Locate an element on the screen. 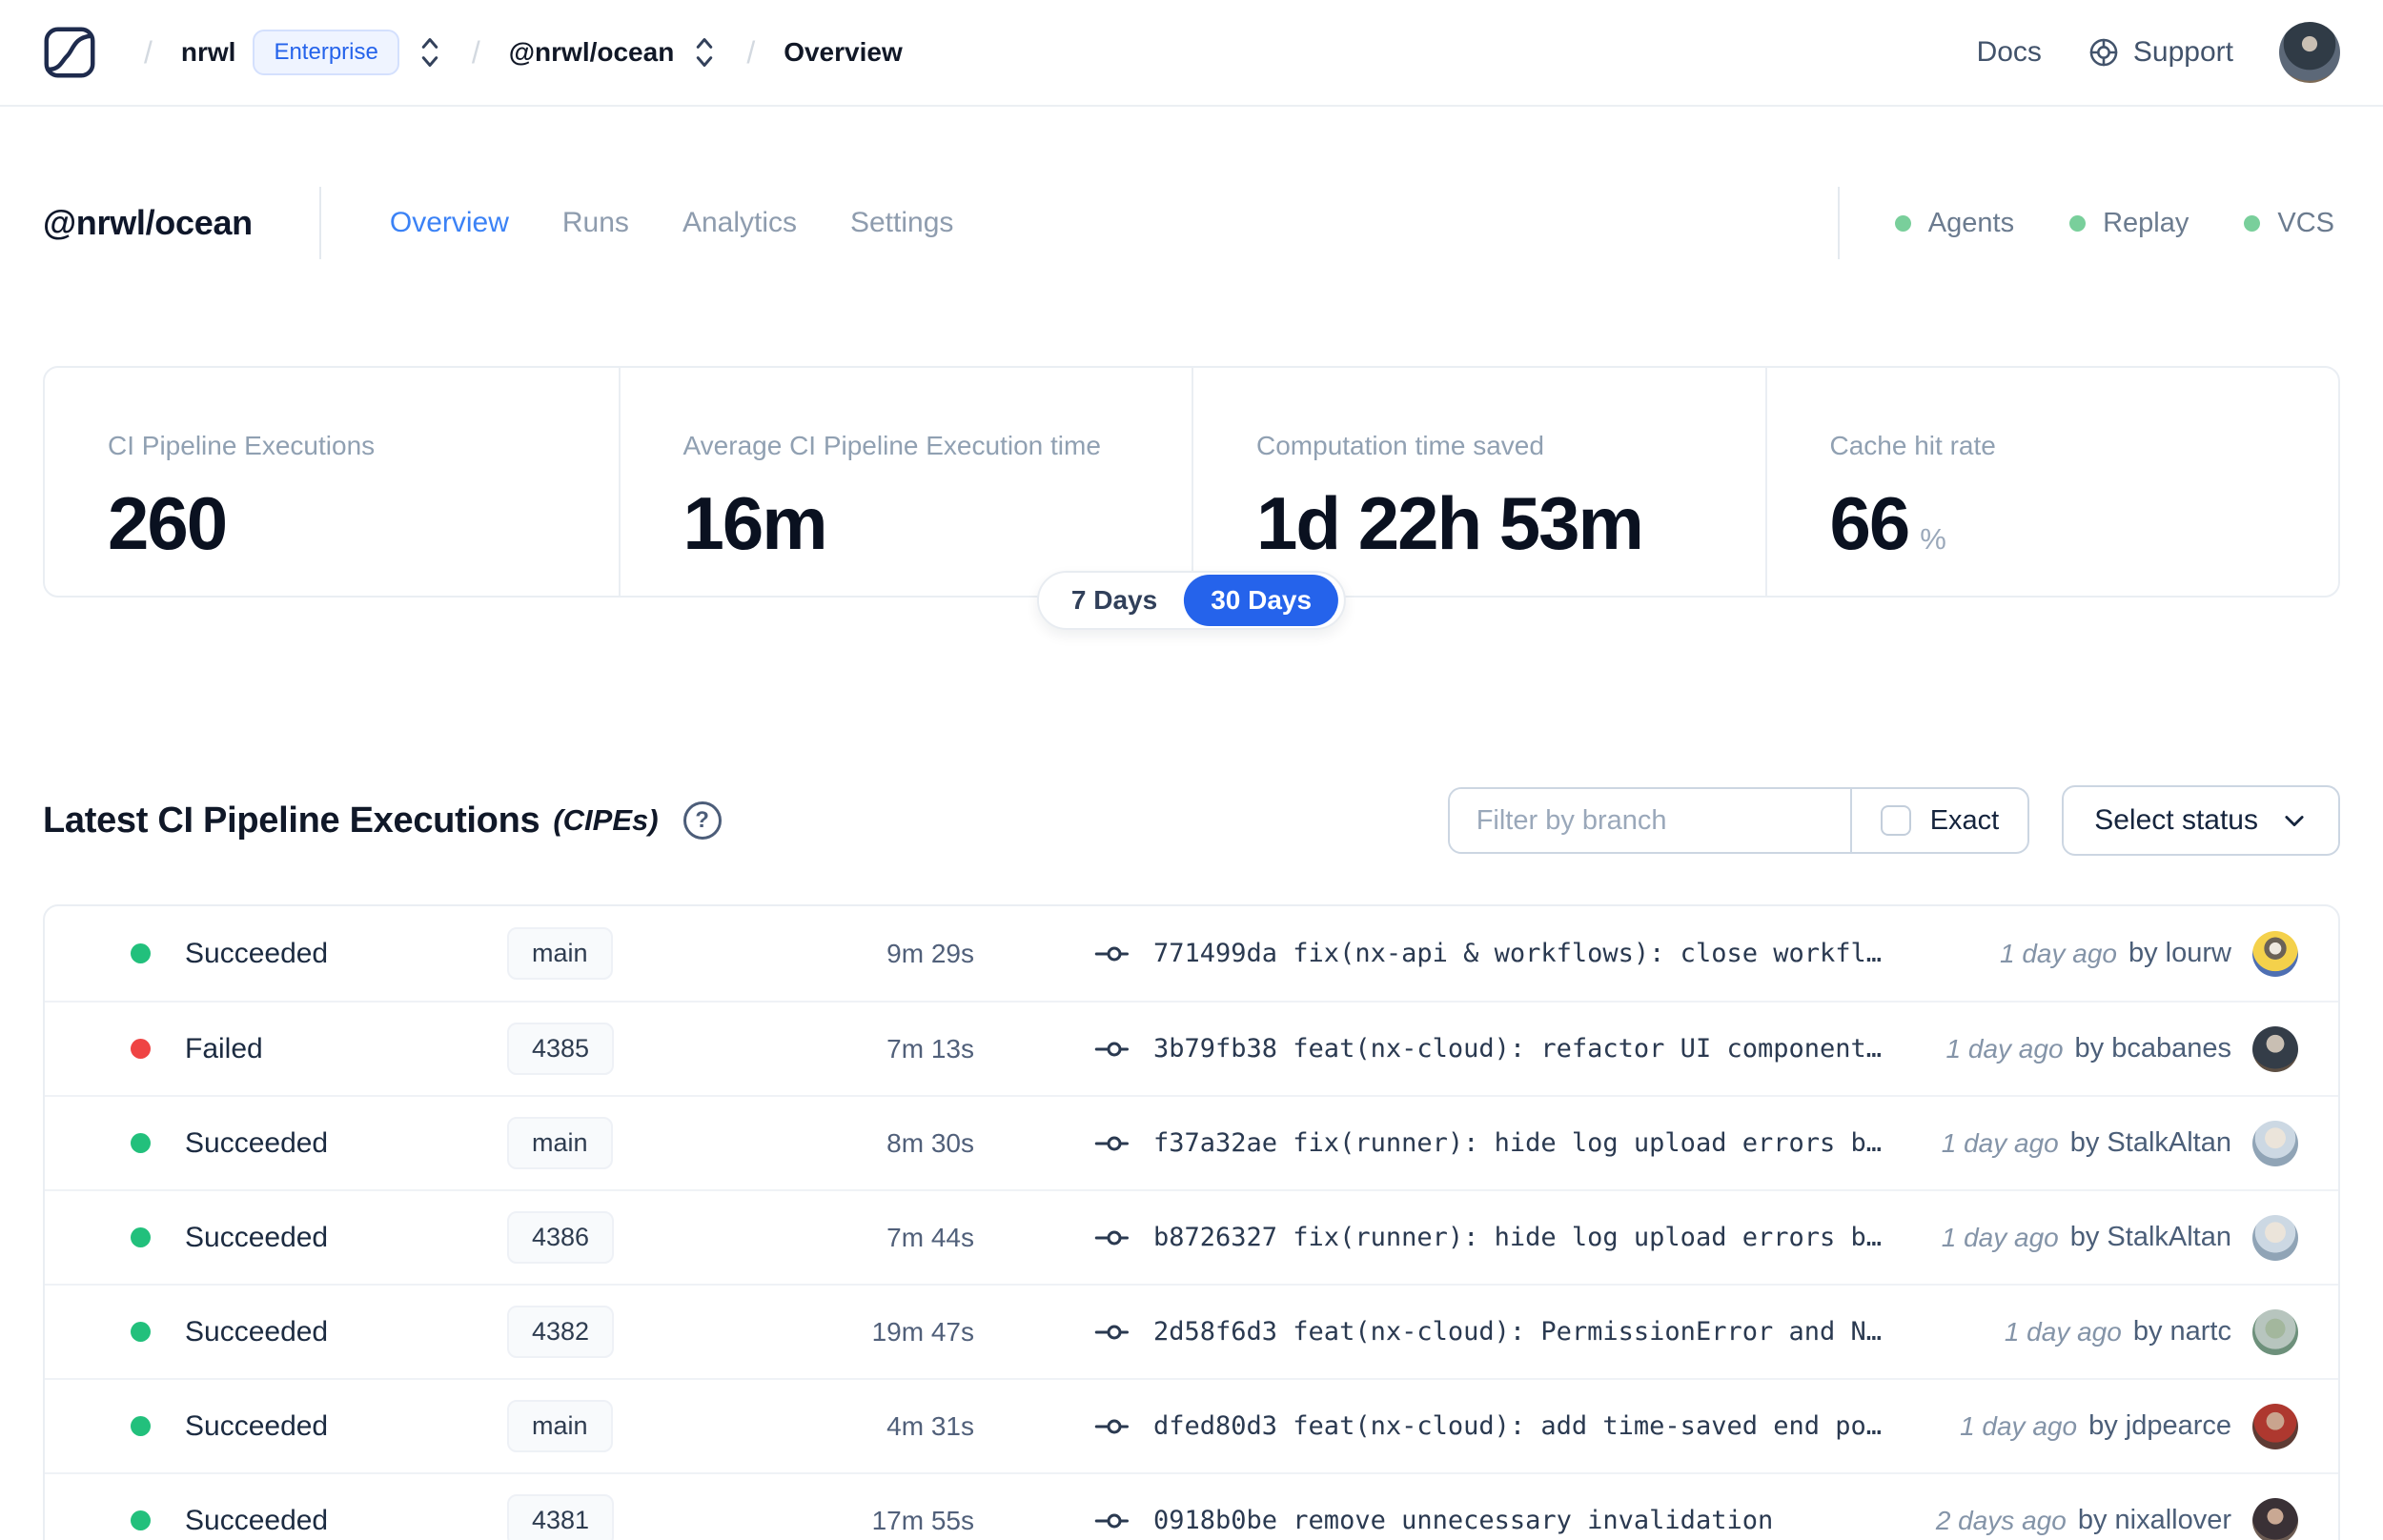 The height and width of the screenshot is (1540, 2383). workspace-title: @nrwl/ocean is located at coordinates (148, 222).